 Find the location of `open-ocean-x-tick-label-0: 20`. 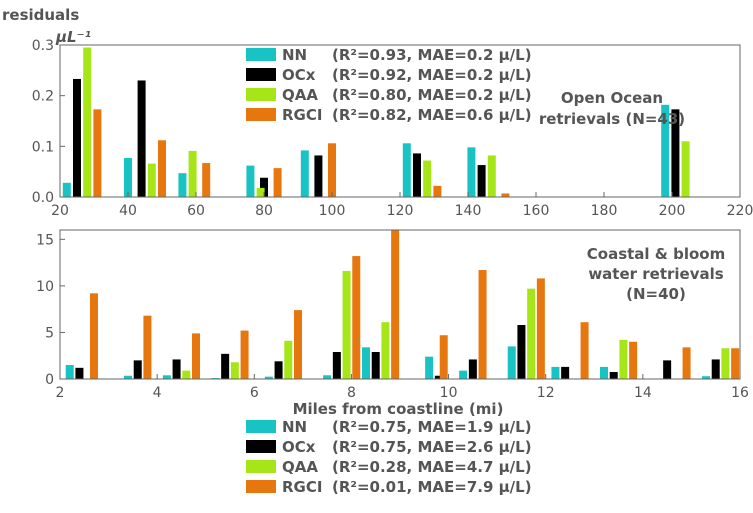

open-ocean-x-tick-label-0: 20 is located at coordinates (60, 211).